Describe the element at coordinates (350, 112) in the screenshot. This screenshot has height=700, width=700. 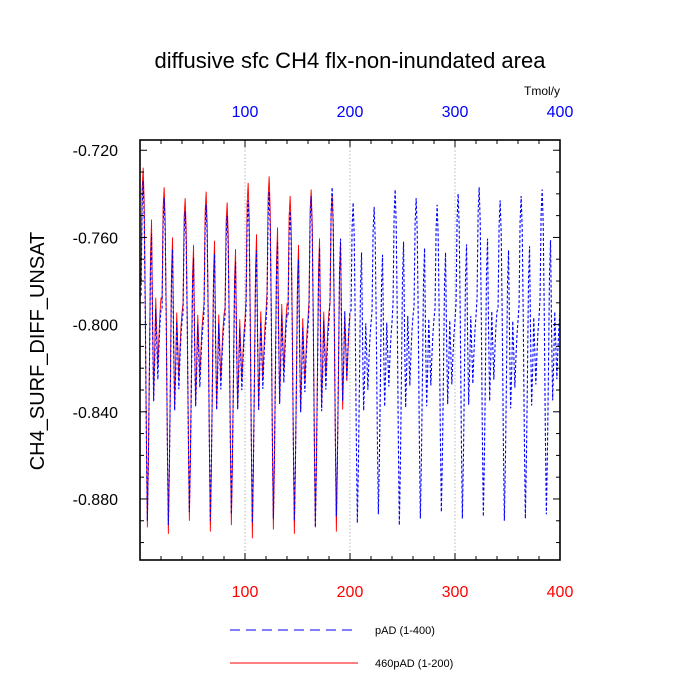
I see `x-tick-label-top-200: 200` at that location.